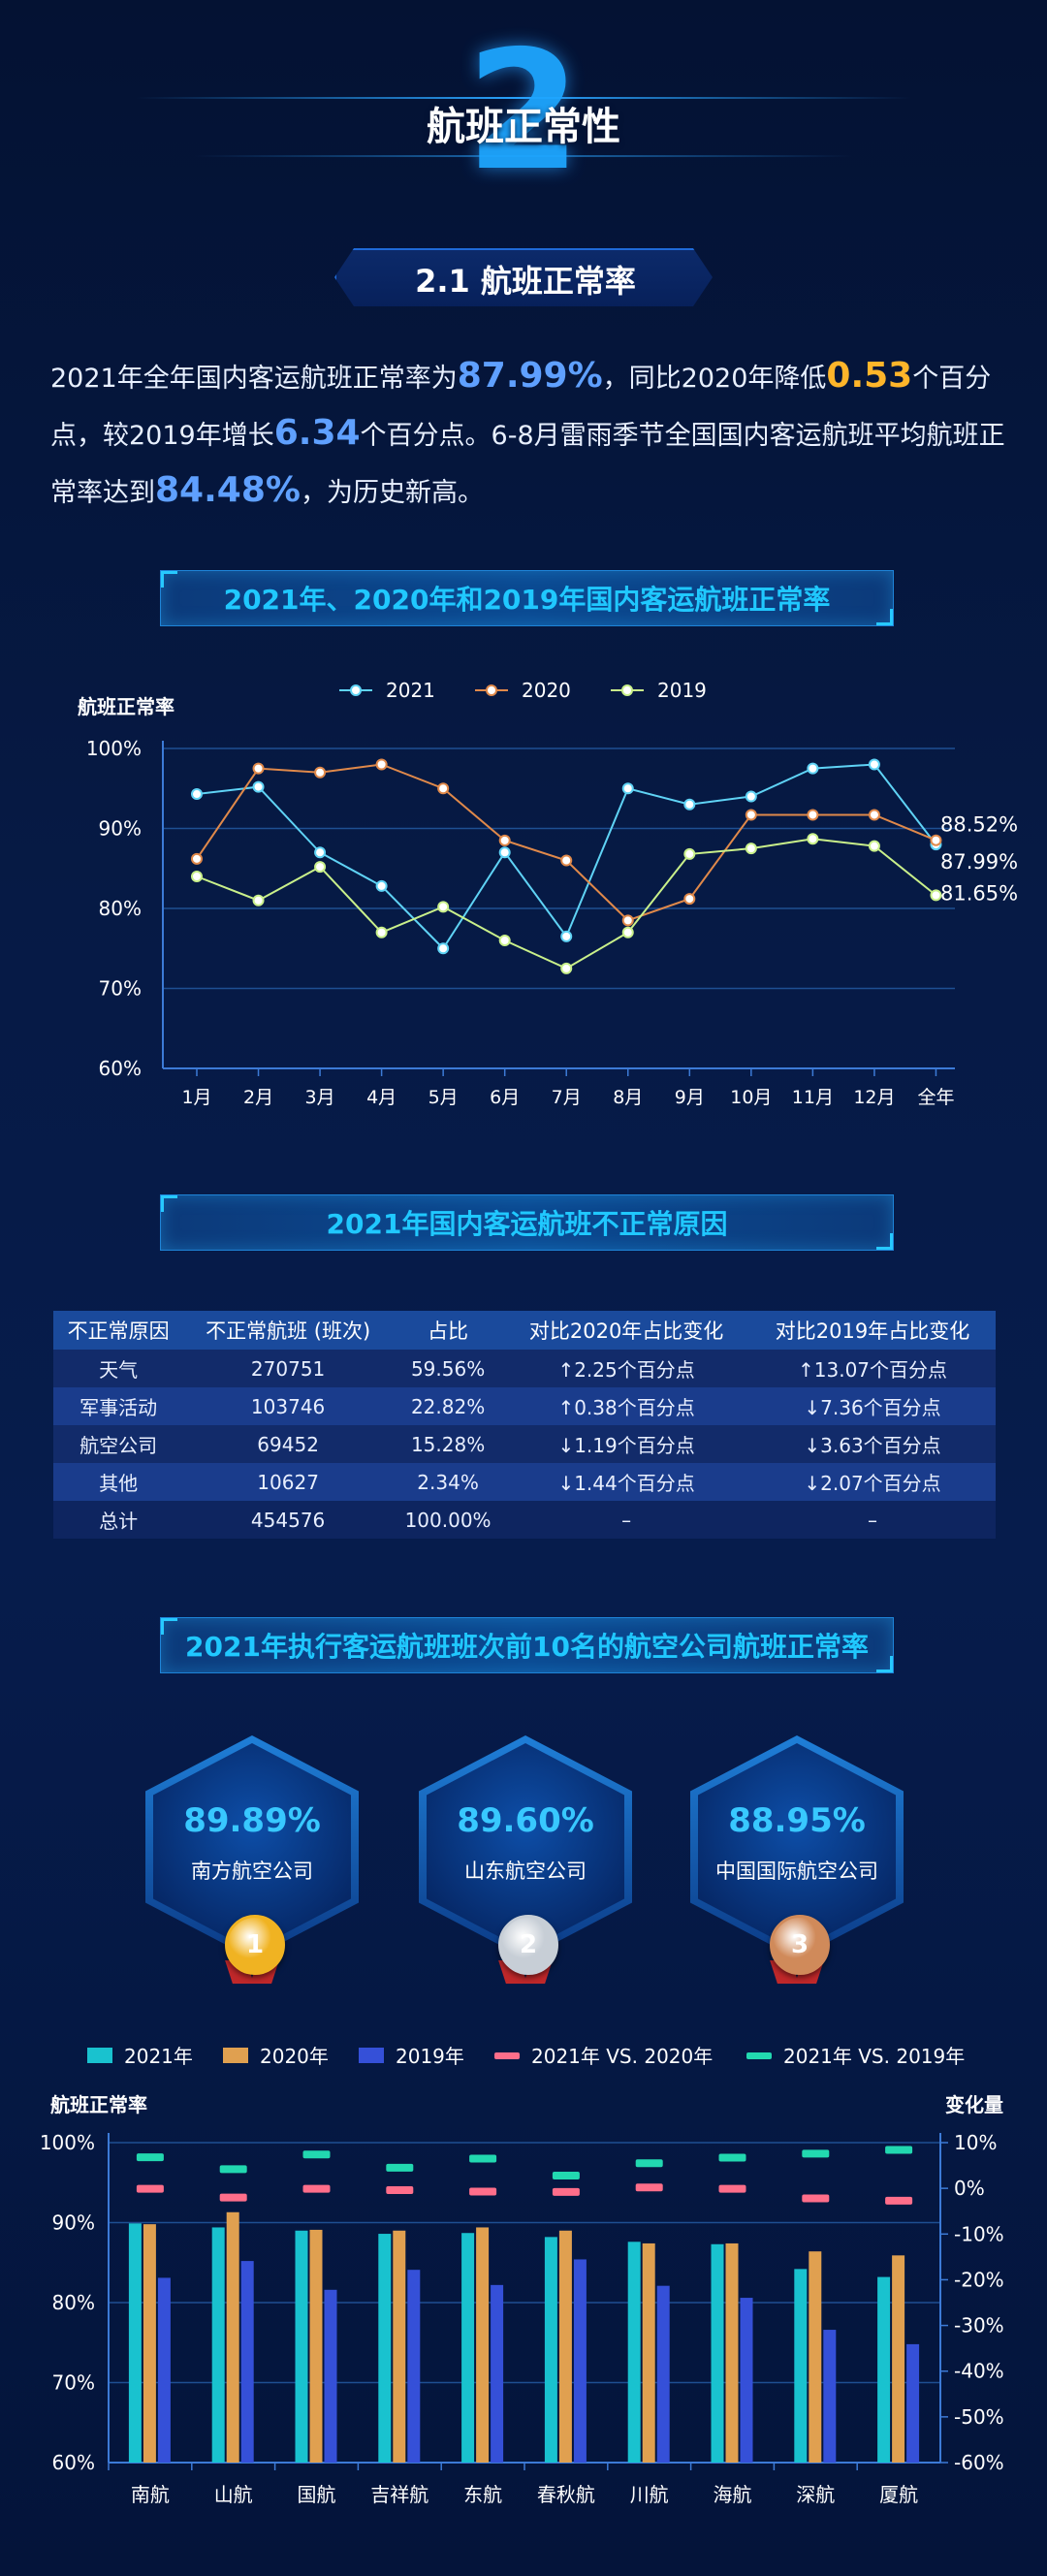 This screenshot has width=1047, height=2576. What do you see at coordinates (649, 2494) in the screenshot?
I see `x-tick-label: 川航` at bounding box center [649, 2494].